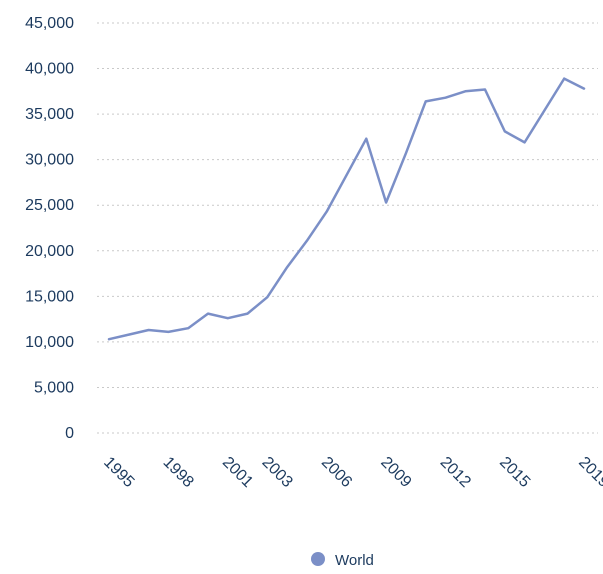  Describe the element at coordinates (49, 205) in the screenshot. I see `y-tick-label: 25,000` at that location.